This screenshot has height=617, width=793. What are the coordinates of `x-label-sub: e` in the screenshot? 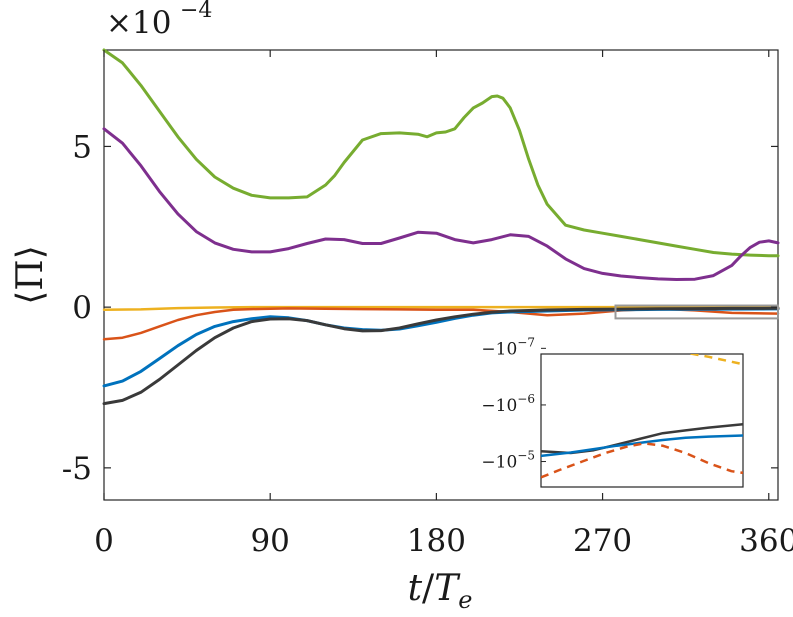 It's located at (465, 600).